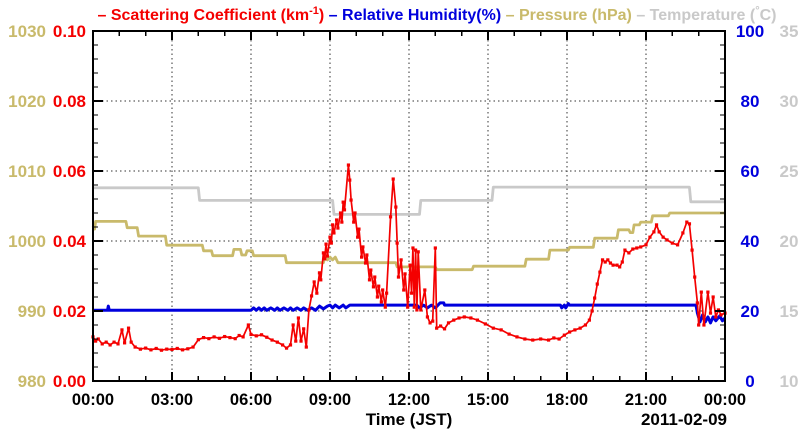  Describe the element at coordinates (750, 31) in the screenshot. I see `y-tick-label-humidity: 100` at that location.